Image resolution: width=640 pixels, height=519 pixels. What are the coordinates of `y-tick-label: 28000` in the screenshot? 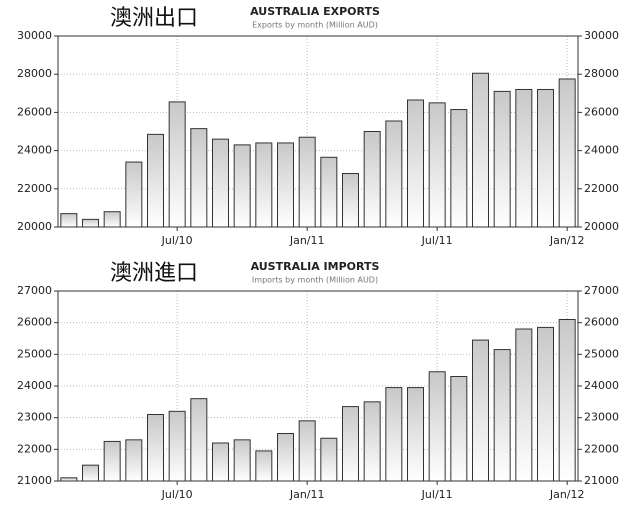 It's located at (34, 73).